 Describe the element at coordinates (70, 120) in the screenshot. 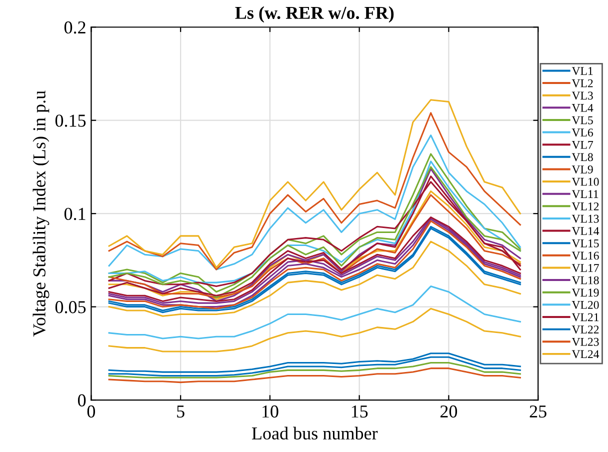

I see `y-tick-label: 0.15` at that location.